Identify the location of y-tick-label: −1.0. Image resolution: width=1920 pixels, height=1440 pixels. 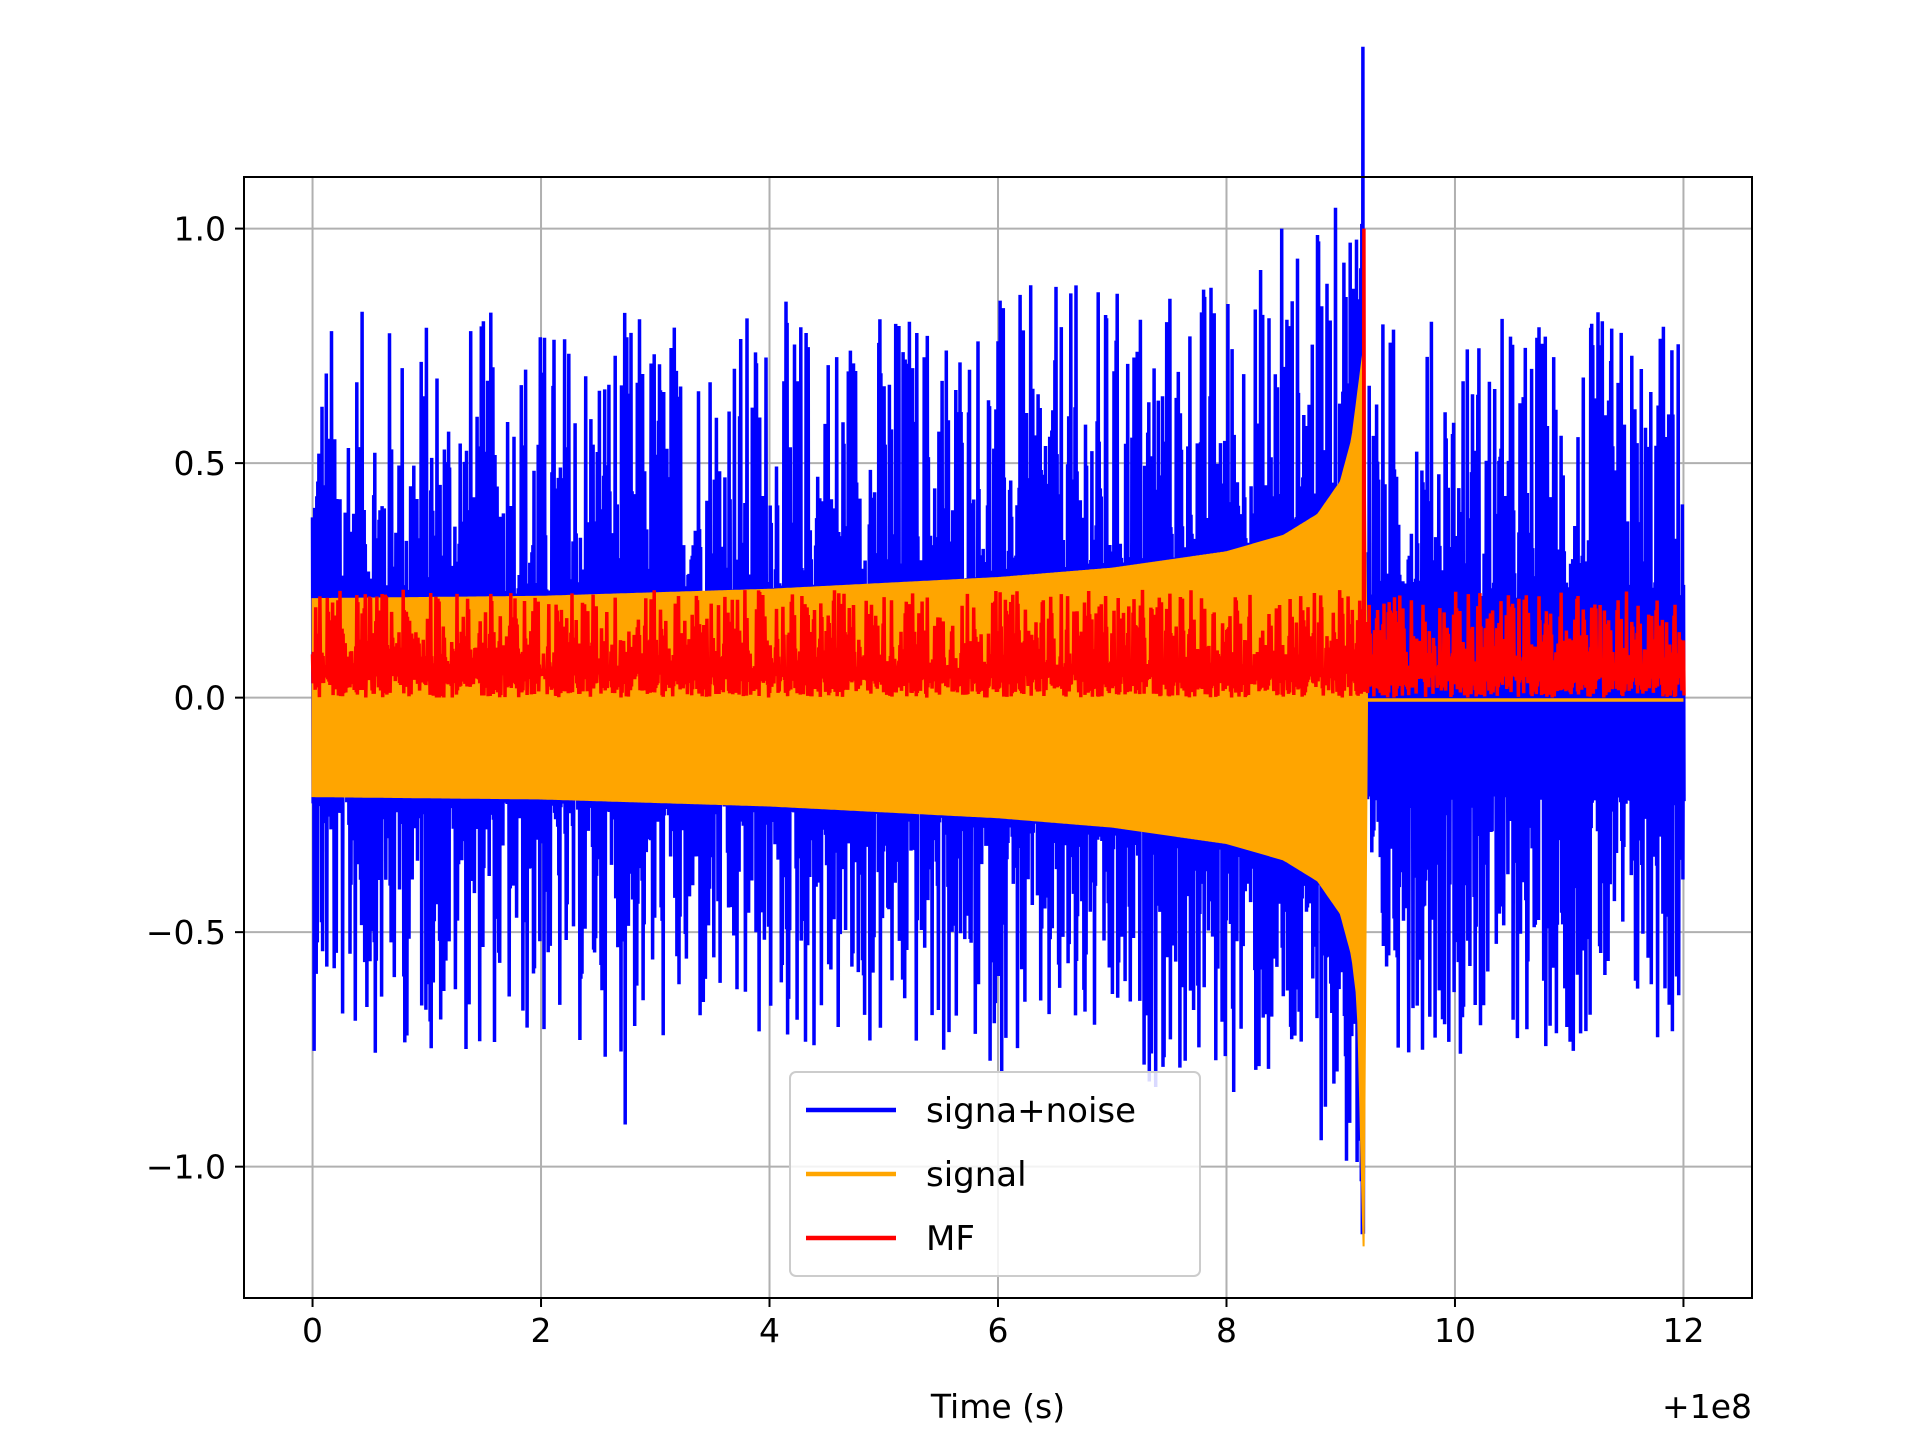
(186, 1167).